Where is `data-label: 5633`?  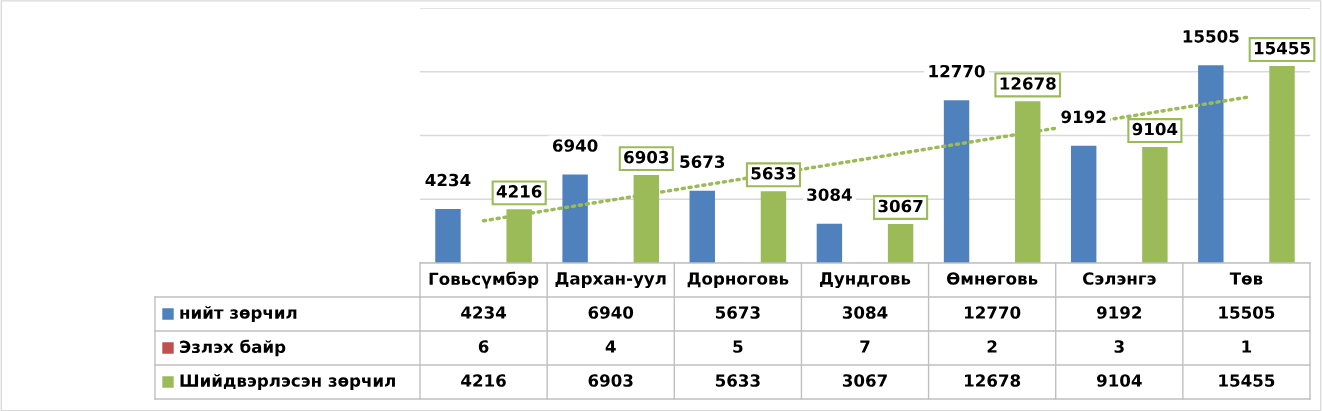
data-label: 5633 is located at coordinates (737, 380).